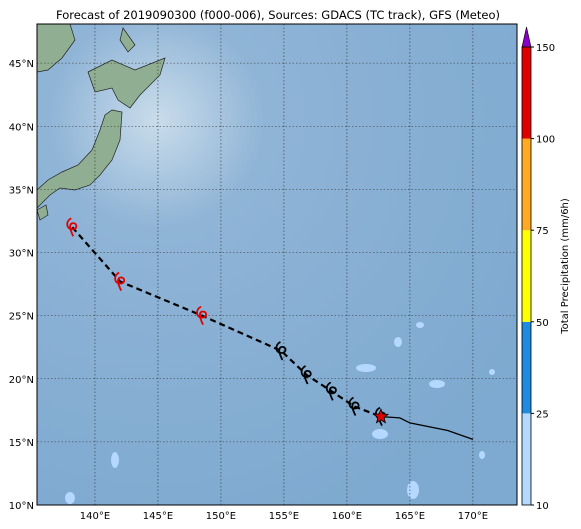  Describe the element at coordinates (545, 48) in the screenshot. I see `colorbar-tick-label: 150` at that location.